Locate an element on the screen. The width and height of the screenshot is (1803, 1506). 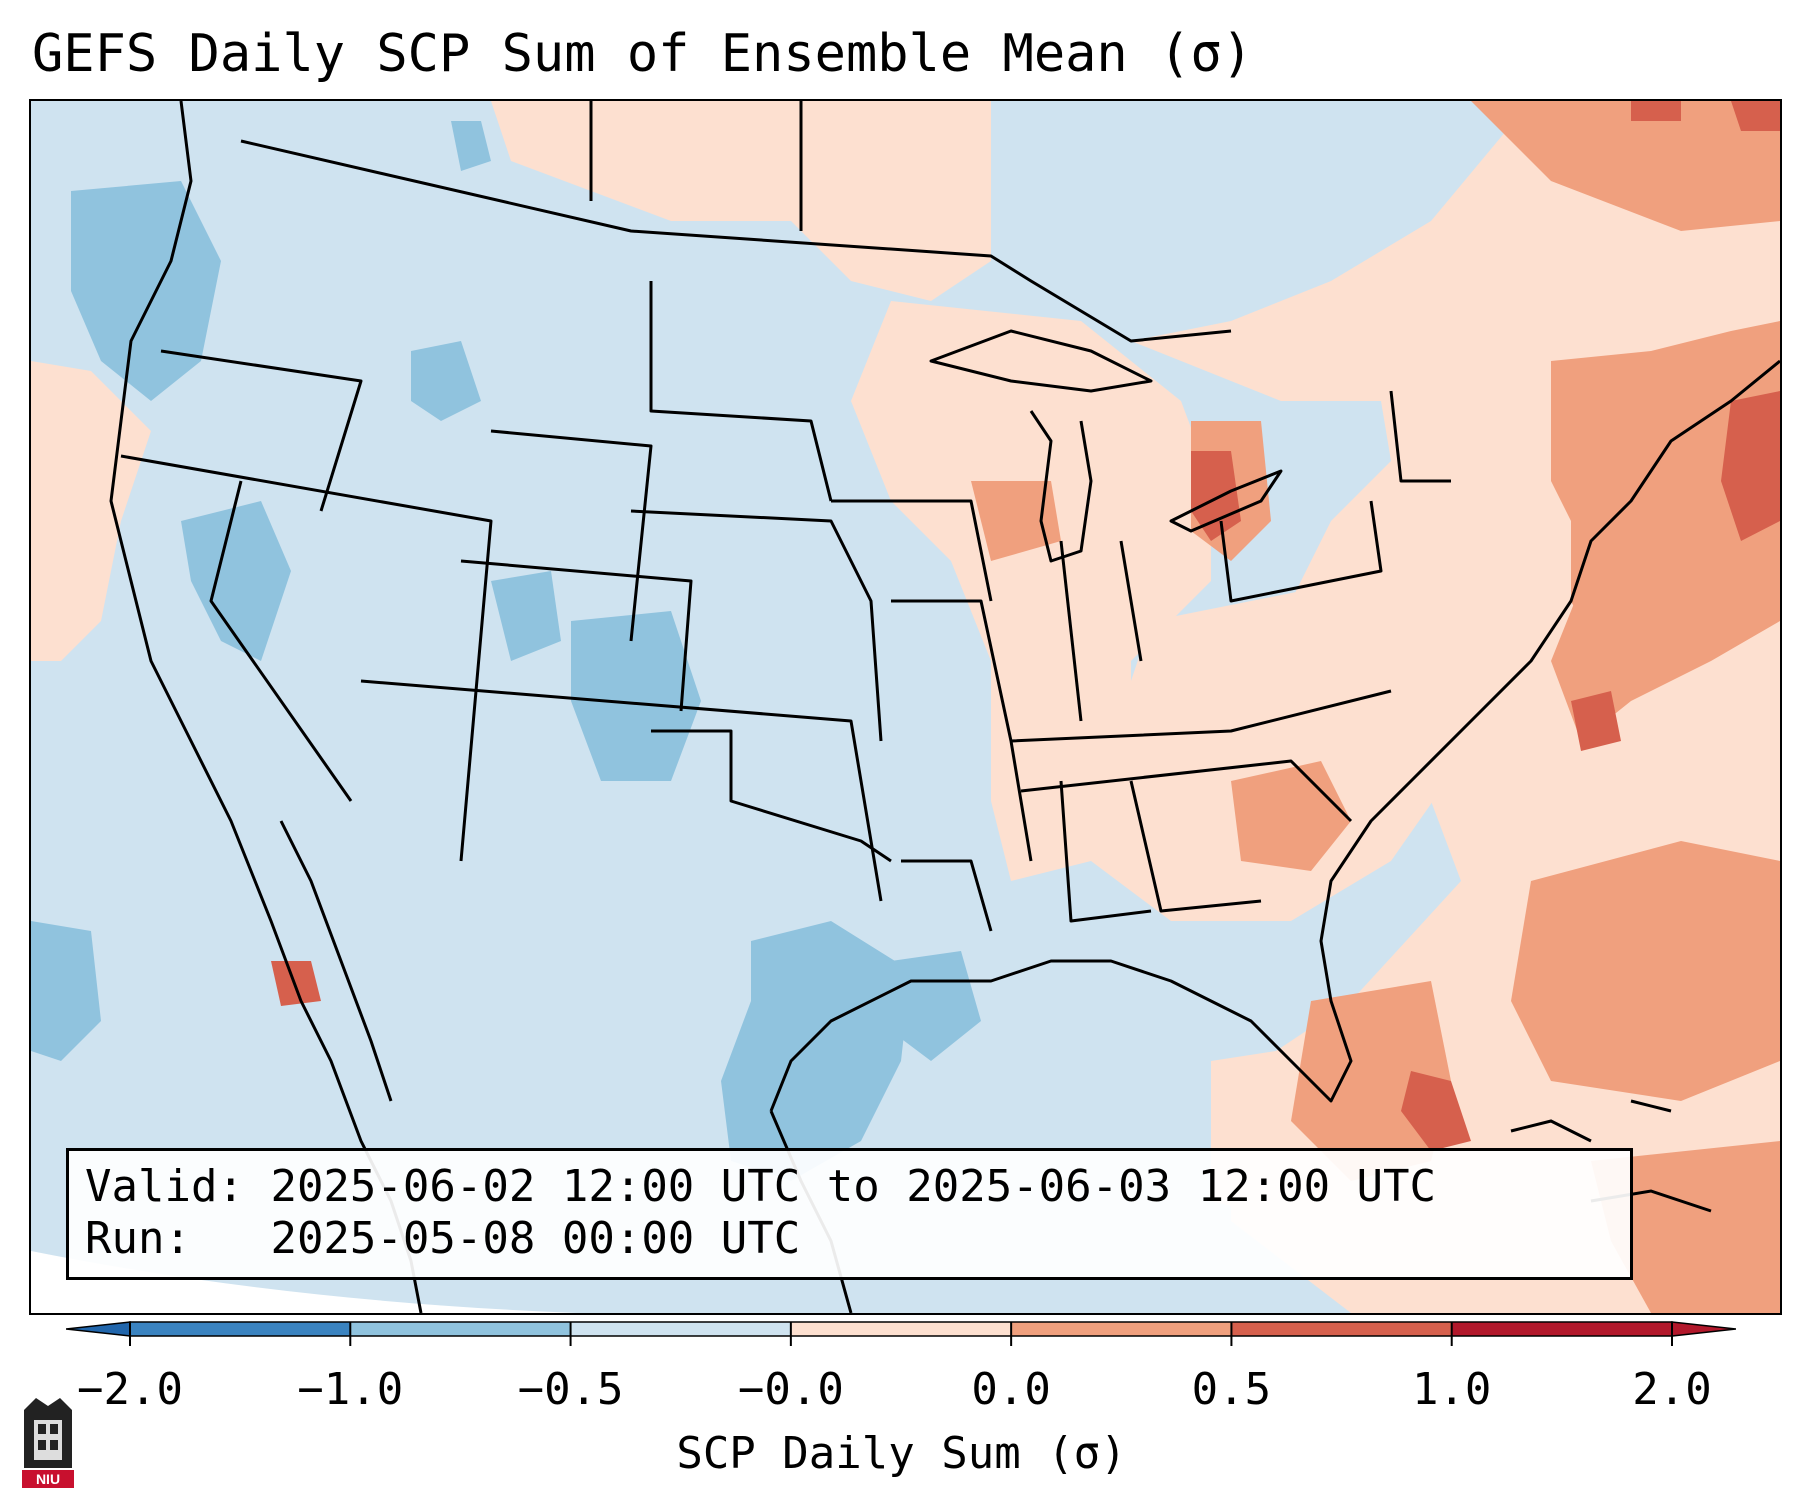
colorbar-tick-label: −2.0 is located at coordinates (130, 1389).